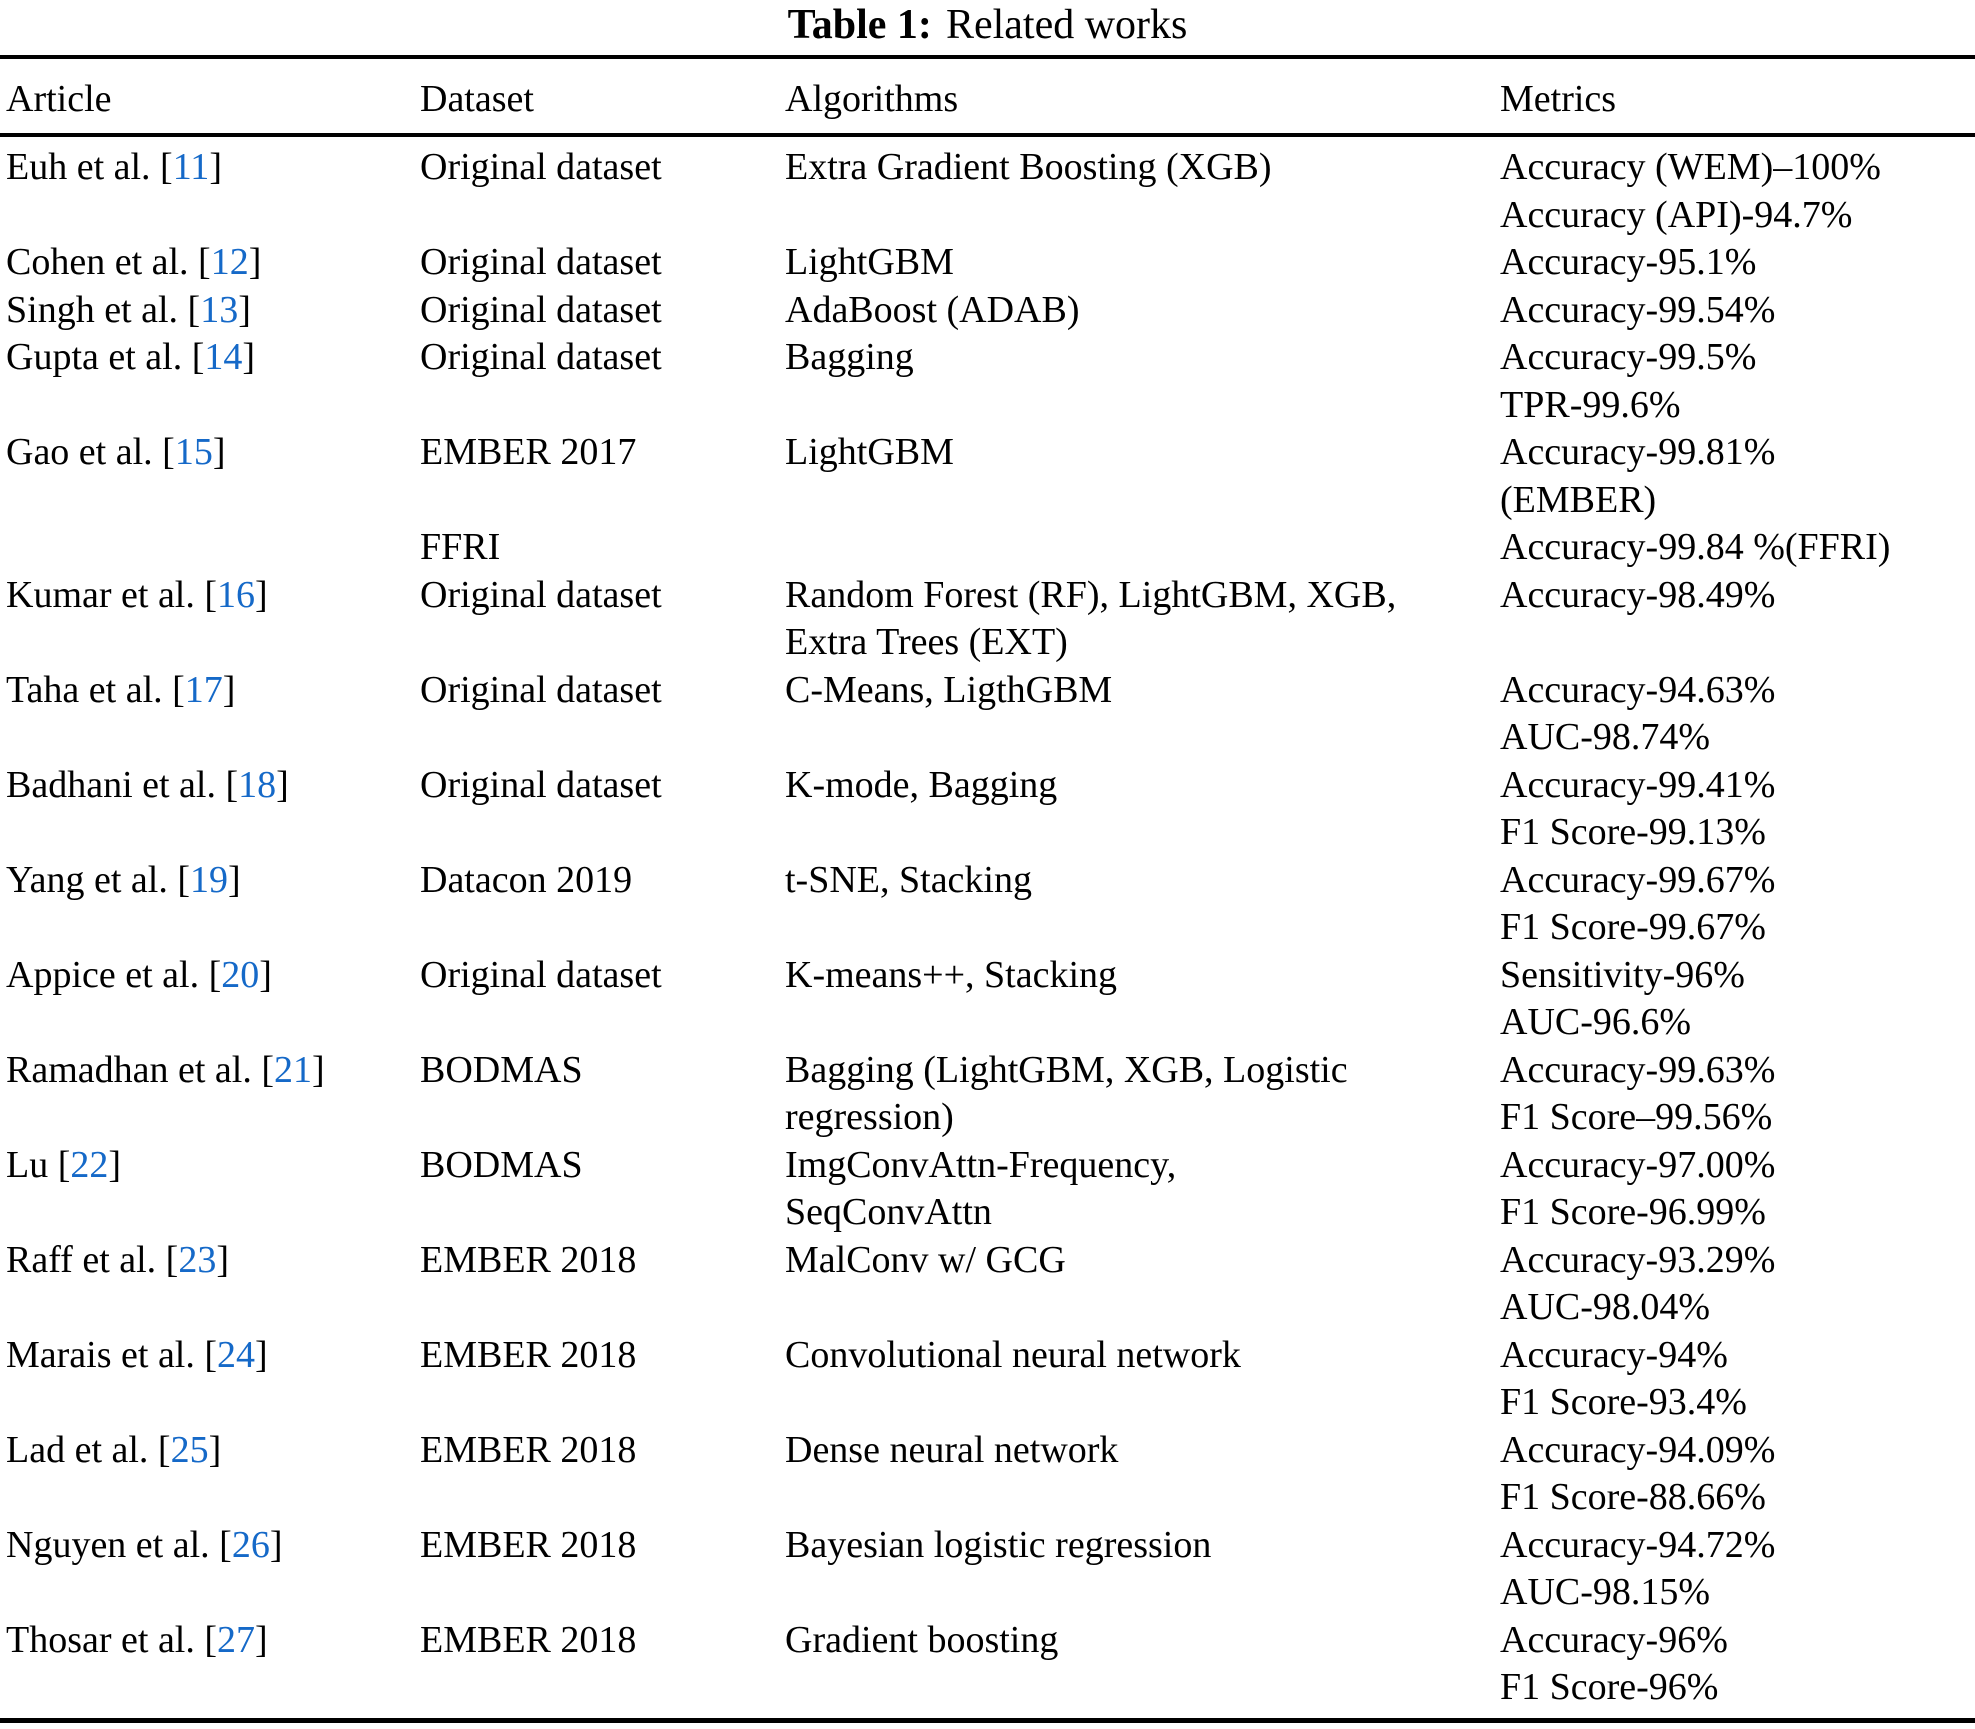 Image resolution: width=1975 pixels, height=1729 pixels. I want to click on algorithm-line: Gradient boosting, so click(922, 1639).